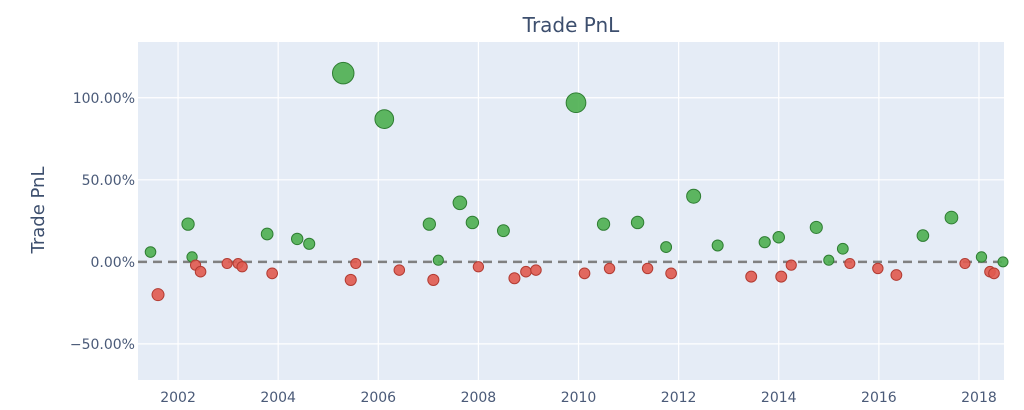  I want to click on x-axis-ticks: 2002 2004 2006 2008 2010 2012 2014 2016 2018, so click(578, 398).